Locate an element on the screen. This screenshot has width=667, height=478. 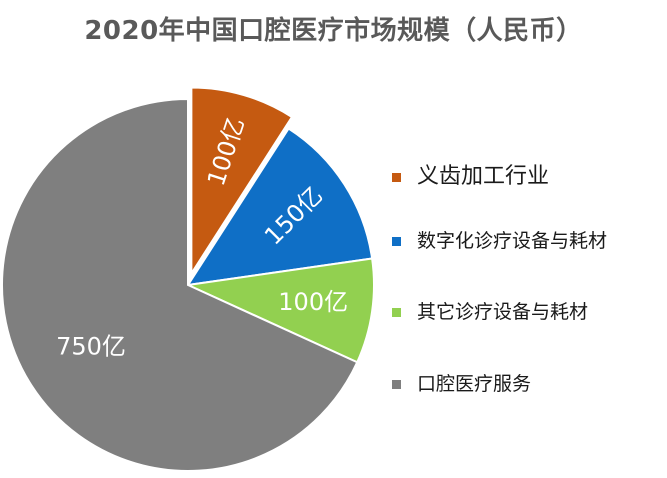
chart-title: 2020年中国口腔医疗市场规模（人民币） is located at coordinates (333, 31).